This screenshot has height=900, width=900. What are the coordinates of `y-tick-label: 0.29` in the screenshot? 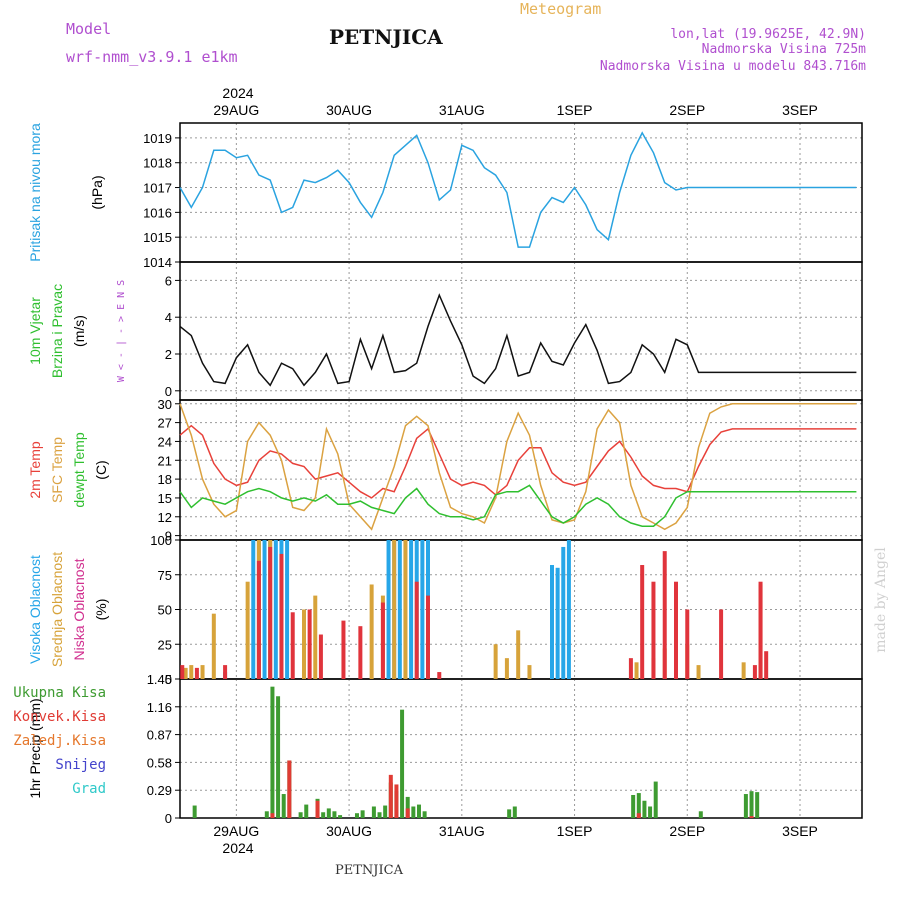 It's located at (159, 790).